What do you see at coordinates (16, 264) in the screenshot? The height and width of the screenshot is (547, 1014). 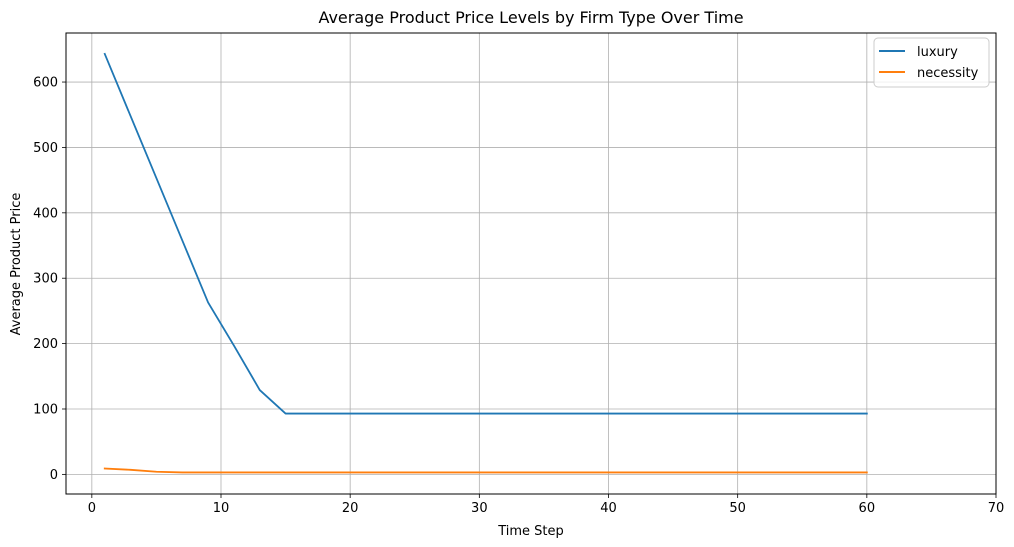 I see `y-axis-label: Average Product Price` at bounding box center [16, 264].